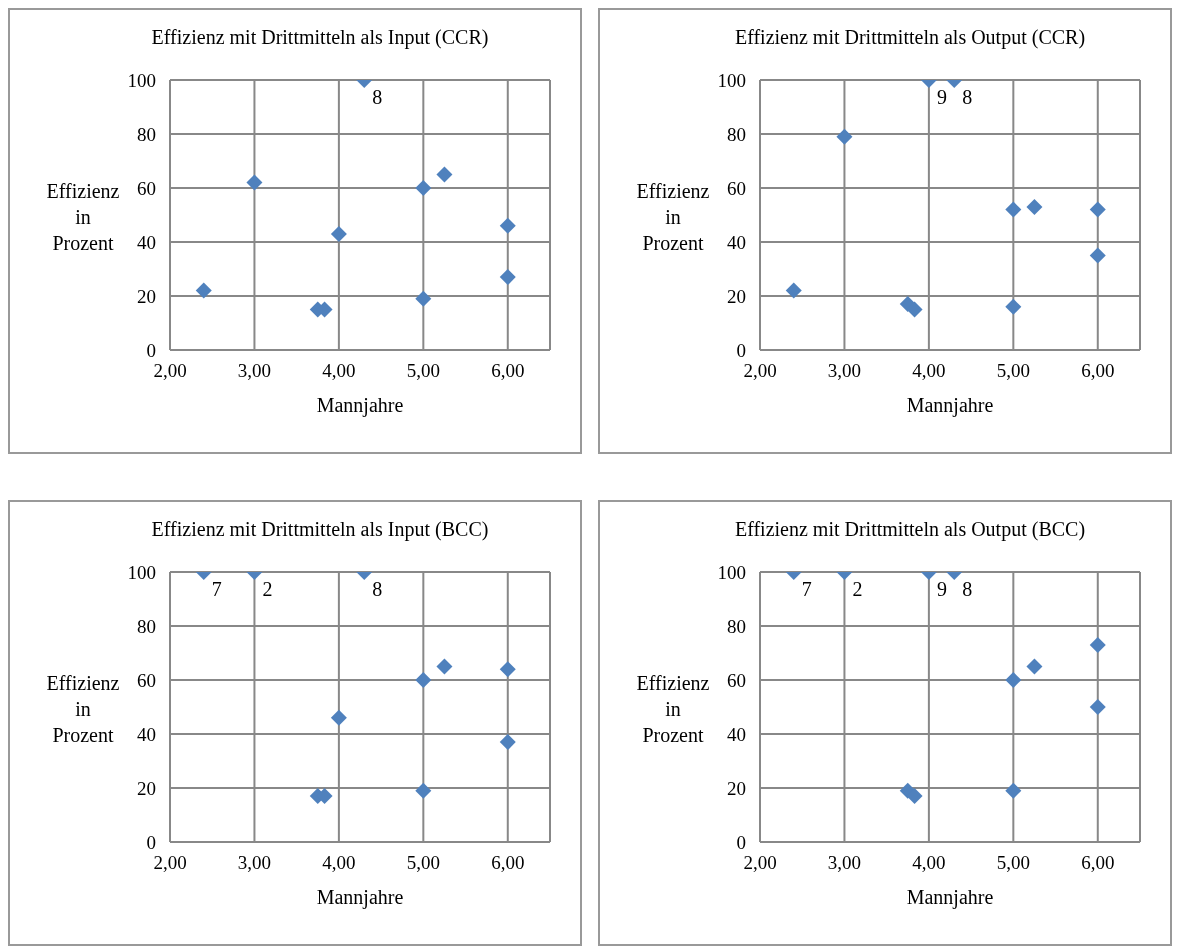 The height and width of the screenshot is (951, 1177). Describe the element at coordinates (910, 37) in the screenshot. I see `chart-title: Effizienz mit Drittmitteln als Output (CCR)` at that location.